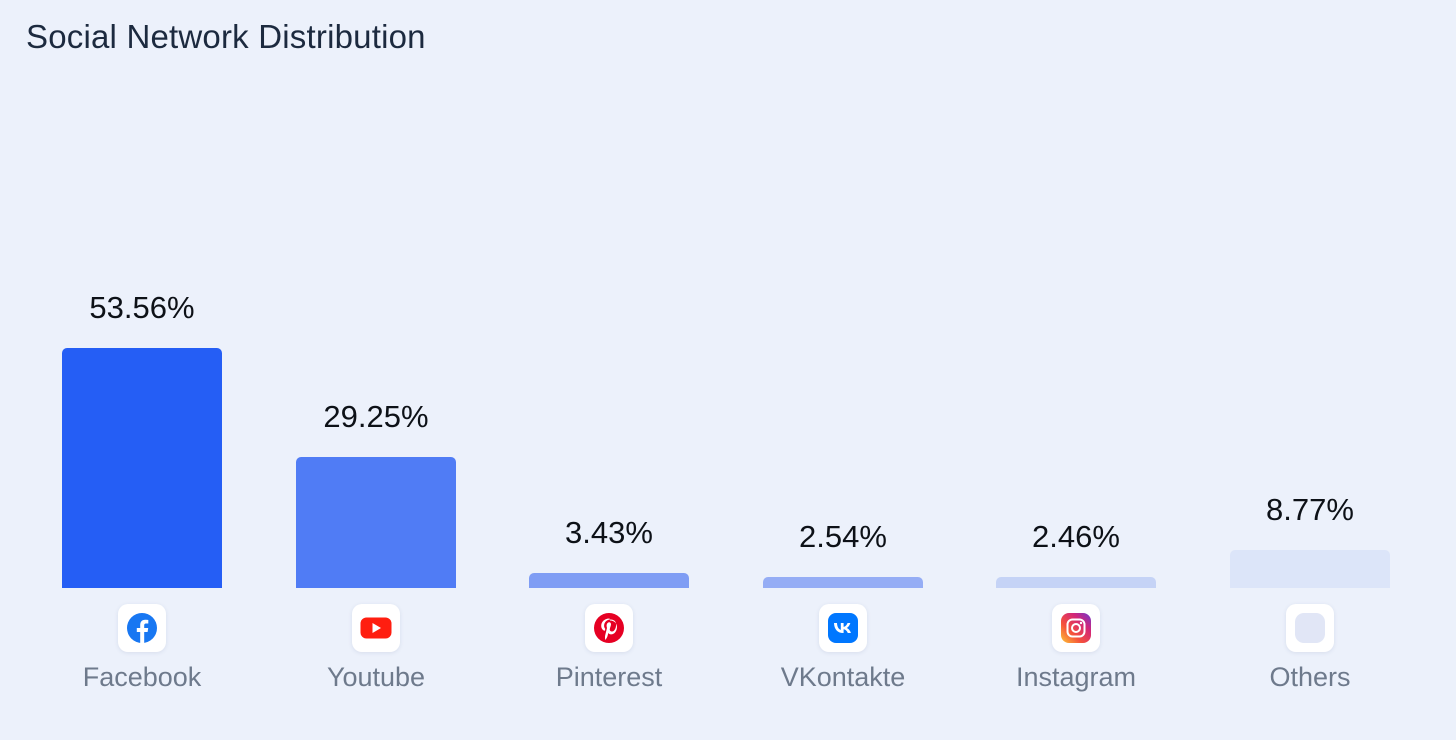 The height and width of the screenshot is (740, 1456). Describe the element at coordinates (1310, 569) in the screenshot. I see `bar-others` at that location.